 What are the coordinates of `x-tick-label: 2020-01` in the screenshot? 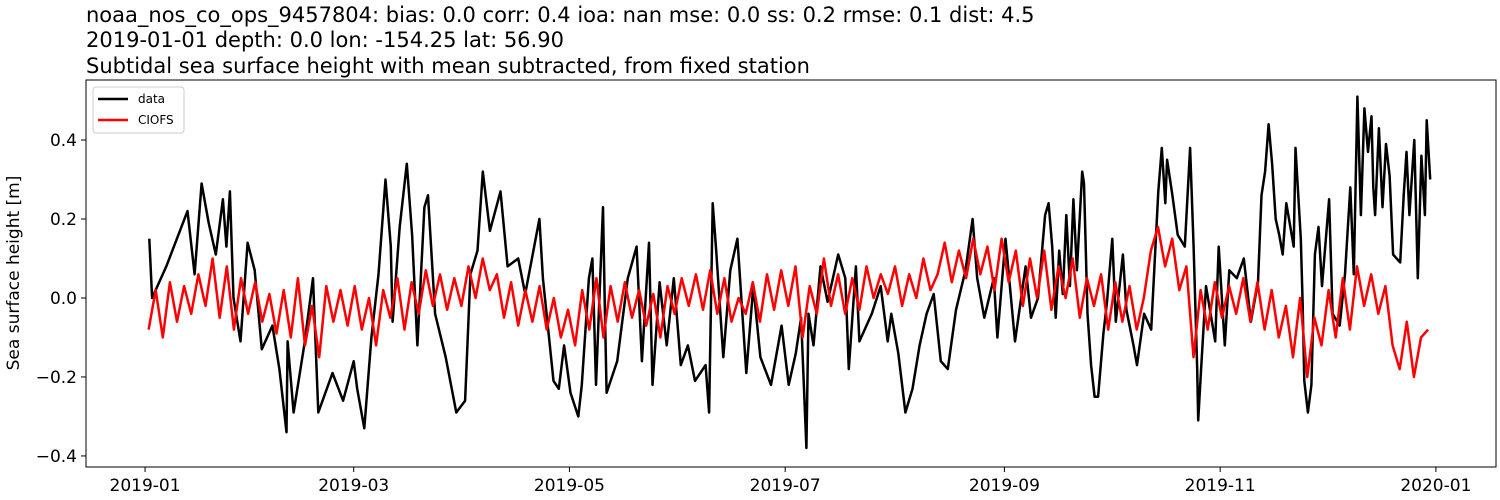 It's located at (1435, 486).